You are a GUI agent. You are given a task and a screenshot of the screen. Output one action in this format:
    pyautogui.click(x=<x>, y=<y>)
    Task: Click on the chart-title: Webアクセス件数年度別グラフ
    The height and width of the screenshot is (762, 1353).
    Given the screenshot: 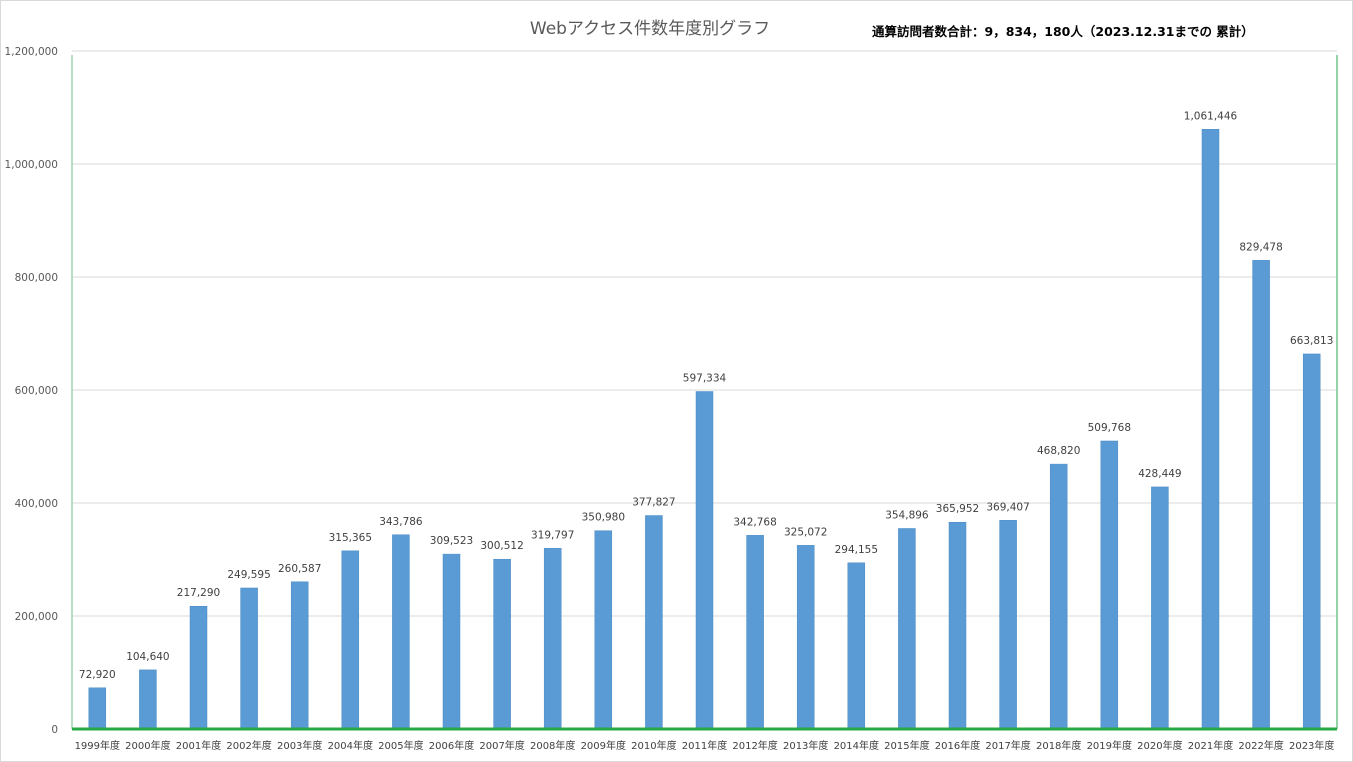 What is the action you would take?
    pyautogui.click(x=650, y=29)
    